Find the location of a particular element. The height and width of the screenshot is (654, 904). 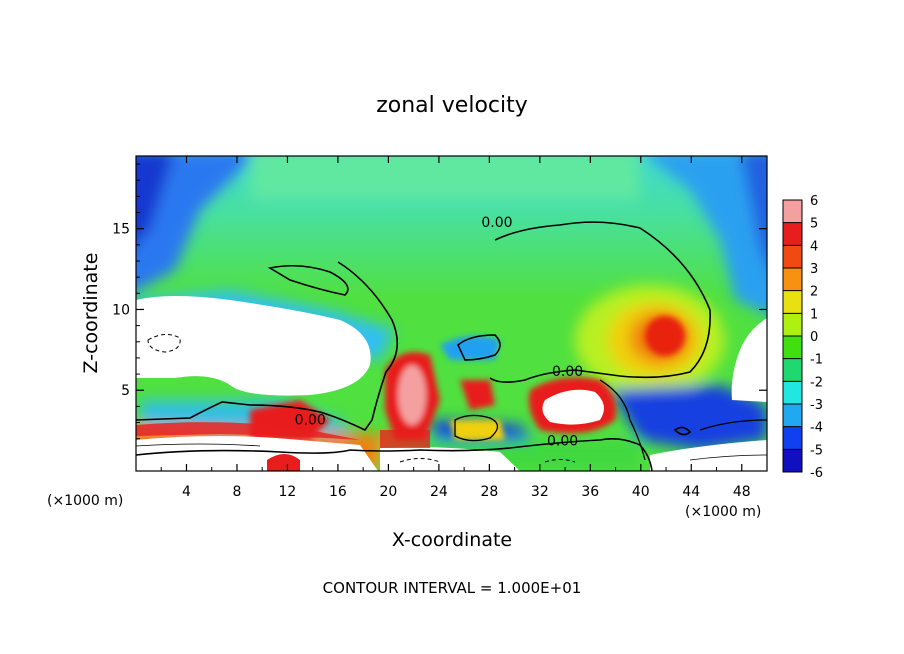

contour-labels: 0.00 0.00 0.00 0.00 is located at coordinates (439, 332).